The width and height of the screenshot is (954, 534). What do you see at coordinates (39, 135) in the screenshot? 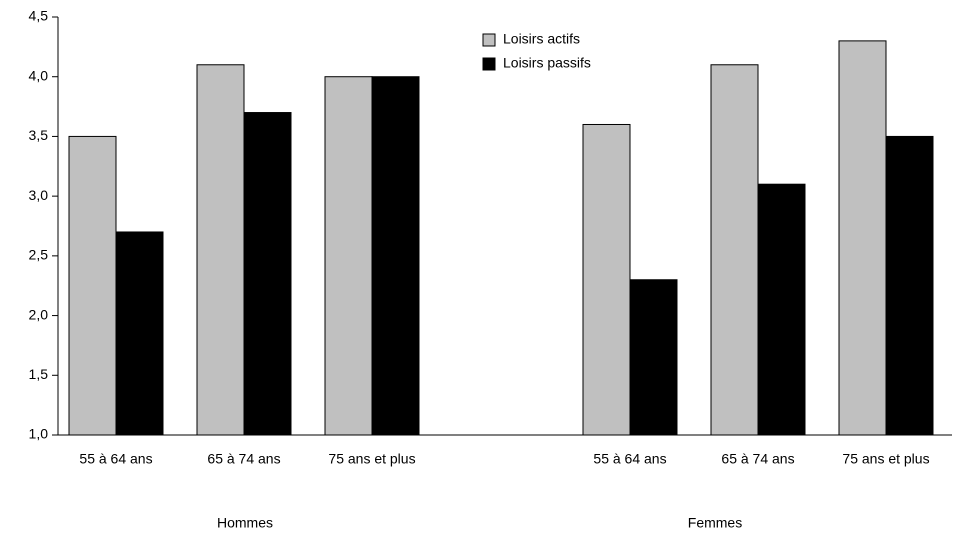
I see `y-tick-label: 3,5` at bounding box center [39, 135].